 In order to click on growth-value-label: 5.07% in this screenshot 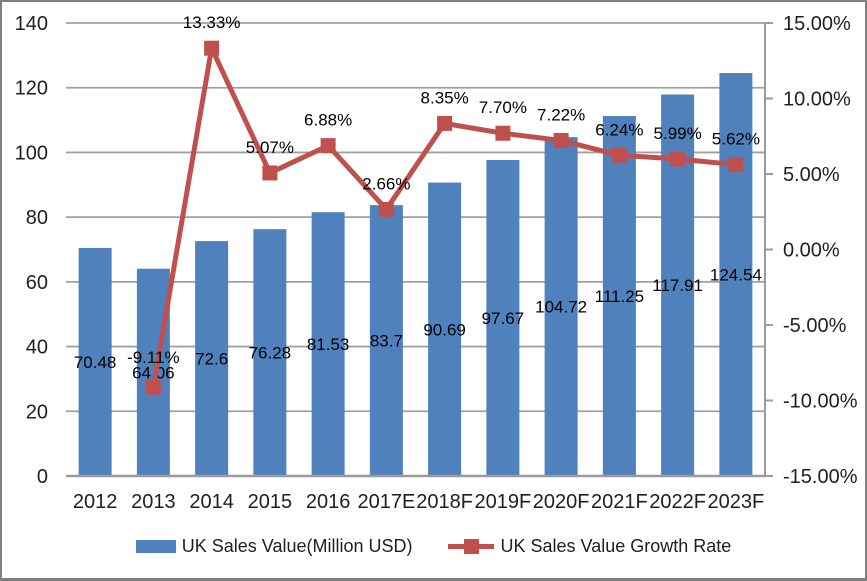, I will do `click(270, 147)`.